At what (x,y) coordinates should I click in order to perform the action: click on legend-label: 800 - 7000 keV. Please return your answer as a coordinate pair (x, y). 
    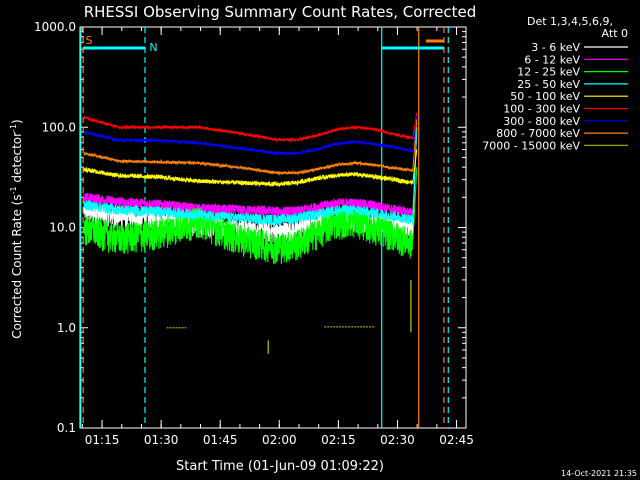
    Looking at the image, I should click on (538, 133).